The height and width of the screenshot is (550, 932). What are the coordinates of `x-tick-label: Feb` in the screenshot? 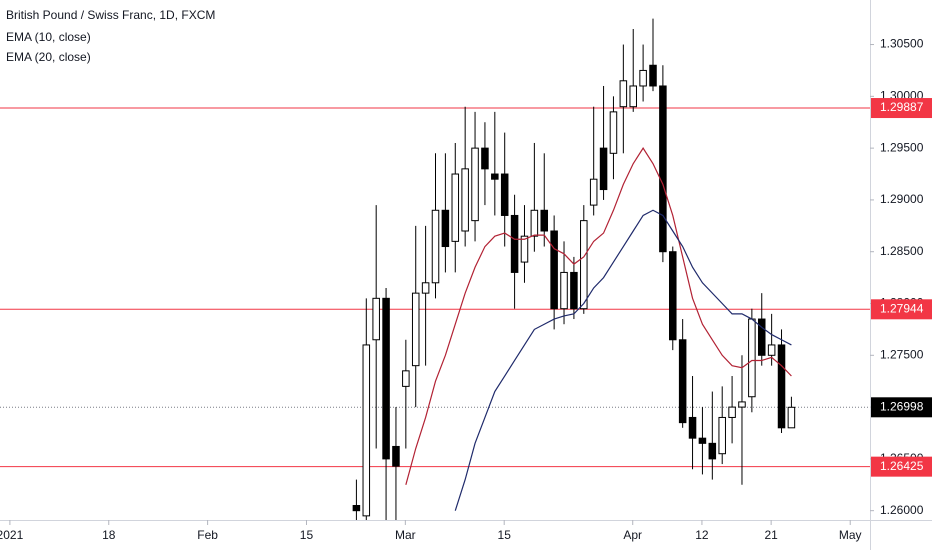 It's located at (207, 535).